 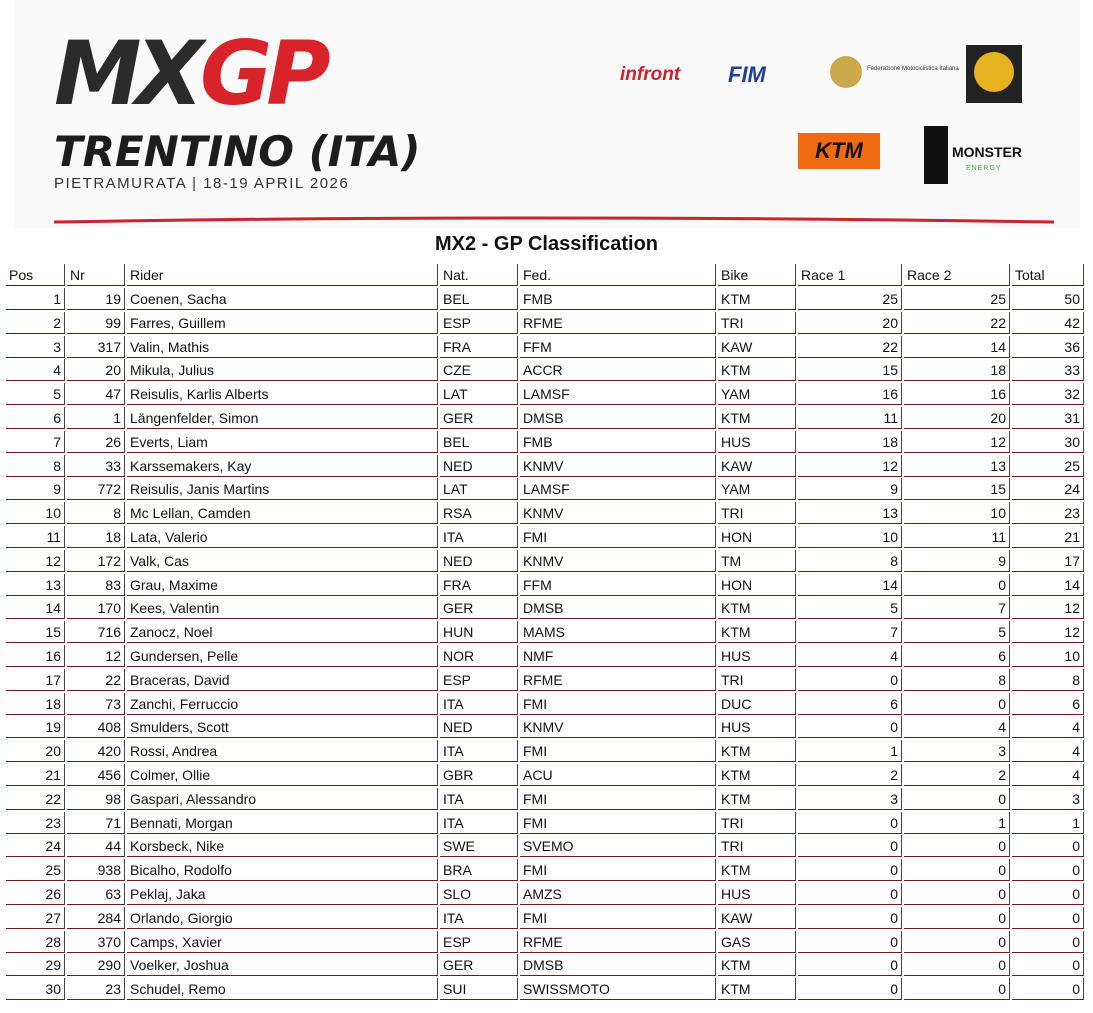 I want to click on table-cell: 47, so click(x=96, y=394).